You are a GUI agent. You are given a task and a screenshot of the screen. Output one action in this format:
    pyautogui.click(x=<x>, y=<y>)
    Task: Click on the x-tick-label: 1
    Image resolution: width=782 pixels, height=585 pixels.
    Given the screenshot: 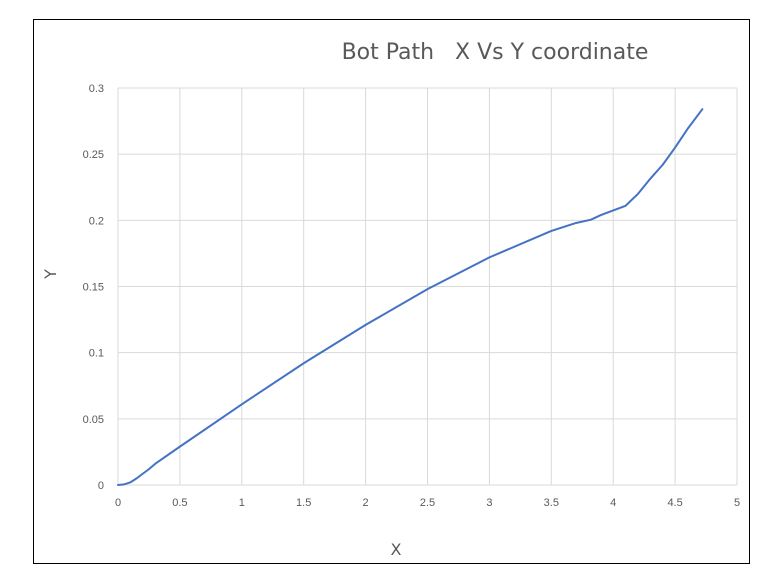 What is the action you would take?
    pyautogui.click(x=242, y=503)
    